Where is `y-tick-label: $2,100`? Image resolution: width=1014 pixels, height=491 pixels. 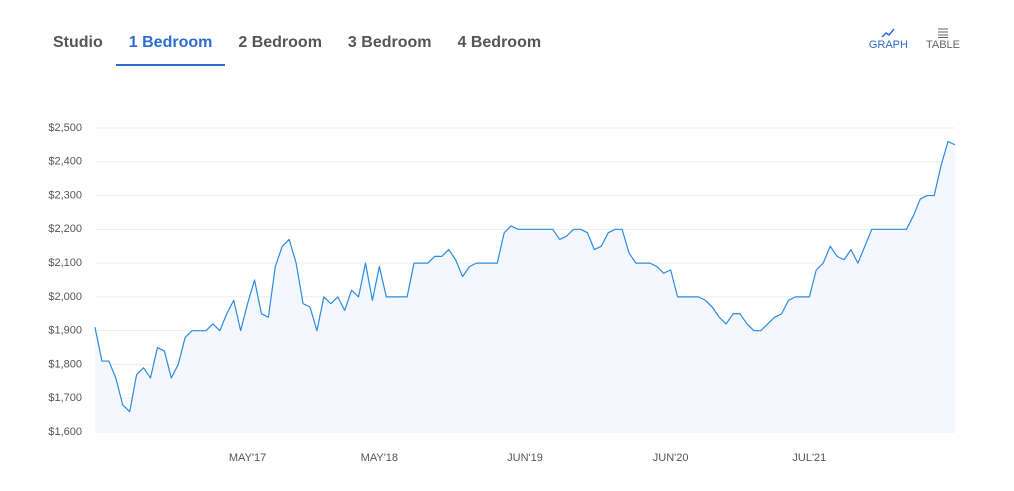
y-tick-label: $2,100 is located at coordinates (65, 263).